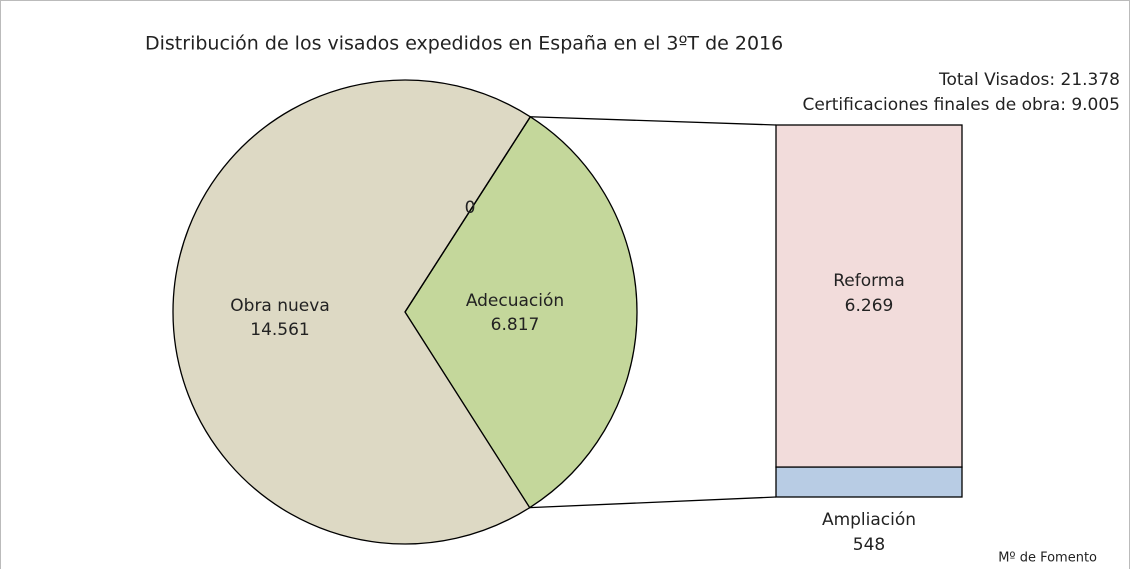 The height and width of the screenshot is (569, 1130). Describe the element at coordinates (515, 301) in the screenshot. I see `slice-label: Adecuación` at that location.